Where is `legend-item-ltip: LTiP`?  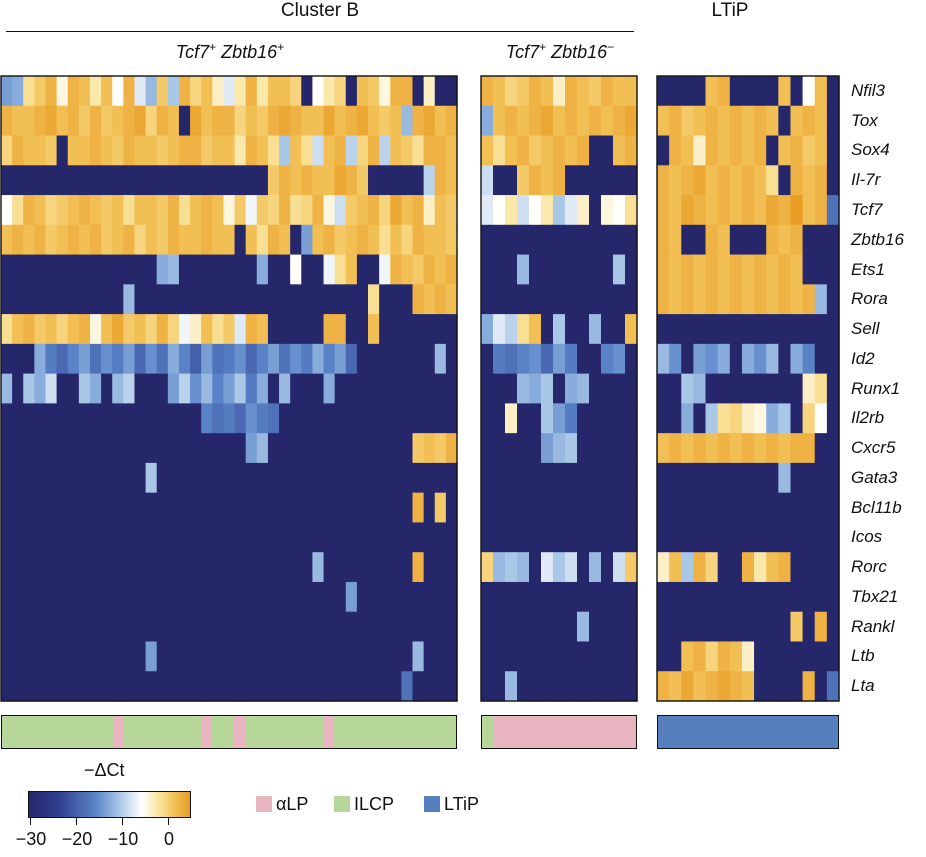
legend-item-ltip: LTiP is located at coordinates (451, 804).